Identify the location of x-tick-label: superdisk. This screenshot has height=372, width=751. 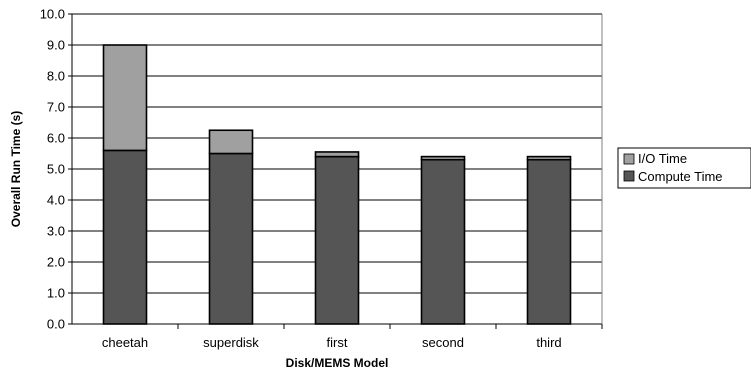
(231, 342).